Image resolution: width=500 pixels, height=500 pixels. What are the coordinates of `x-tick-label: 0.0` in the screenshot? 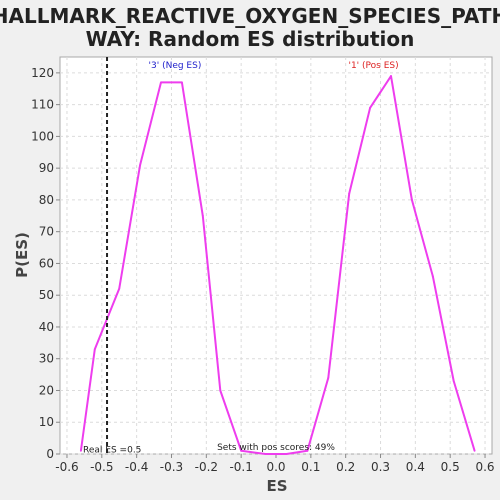 It's located at (275, 467).